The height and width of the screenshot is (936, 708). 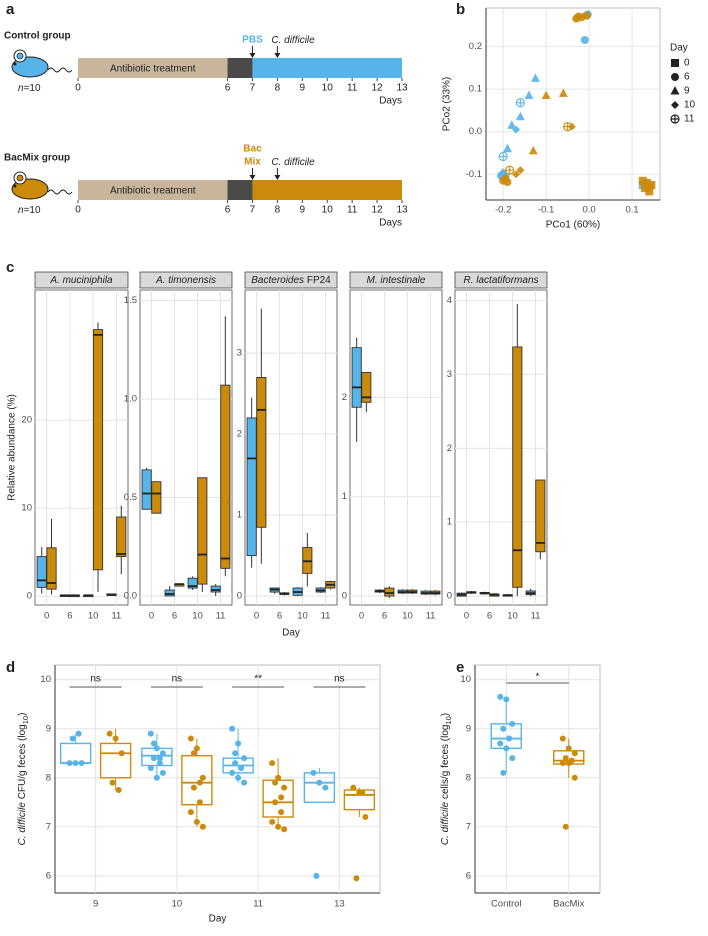 What do you see at coordinates (26, 508) in the screenshot?
I see `y-tick-label: 10` at bounding box center [26, 508].